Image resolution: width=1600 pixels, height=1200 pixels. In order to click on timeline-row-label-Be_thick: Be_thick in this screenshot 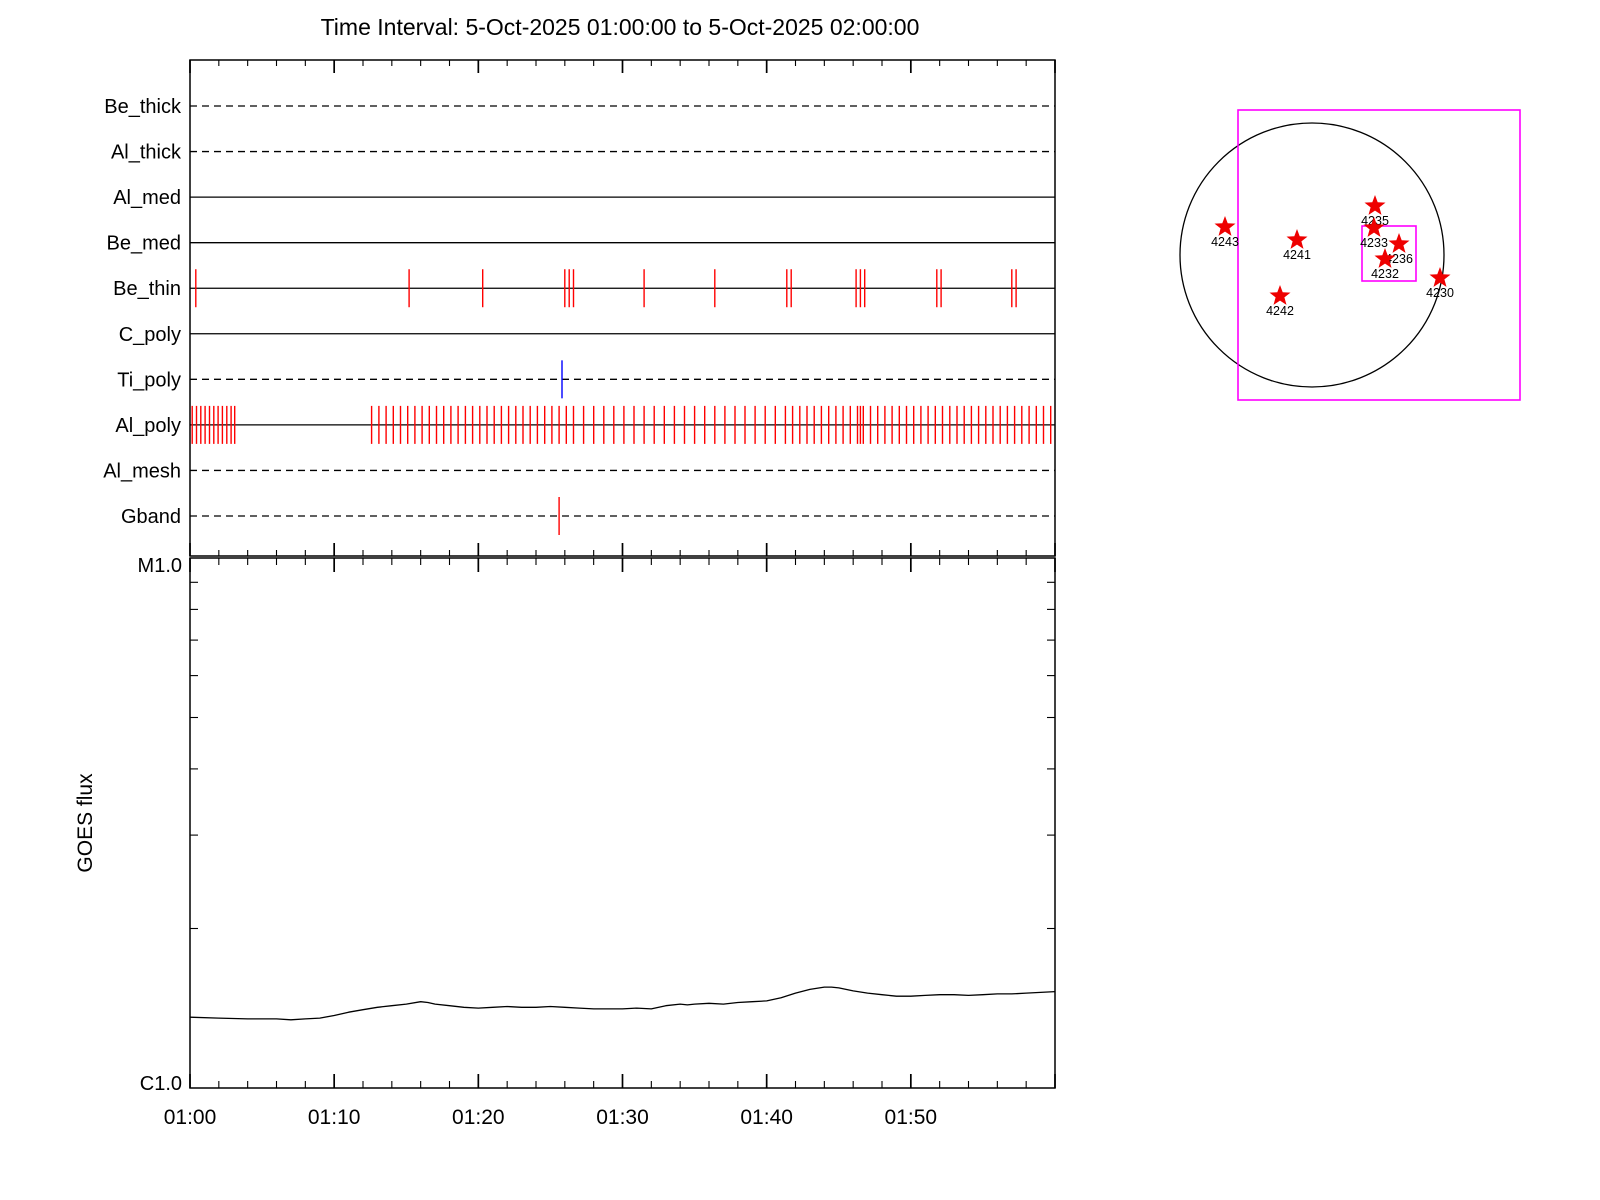, I will do `click(143, 107)`.